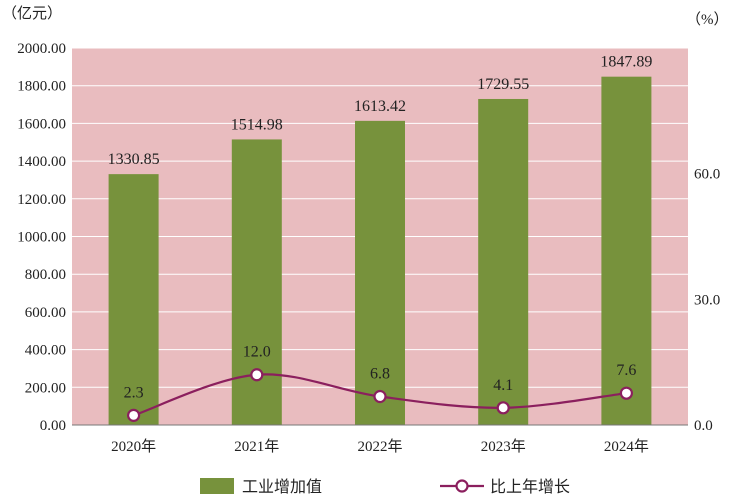  I want to click on legend: 工业增加值 比上年增长, so click(385, 487).